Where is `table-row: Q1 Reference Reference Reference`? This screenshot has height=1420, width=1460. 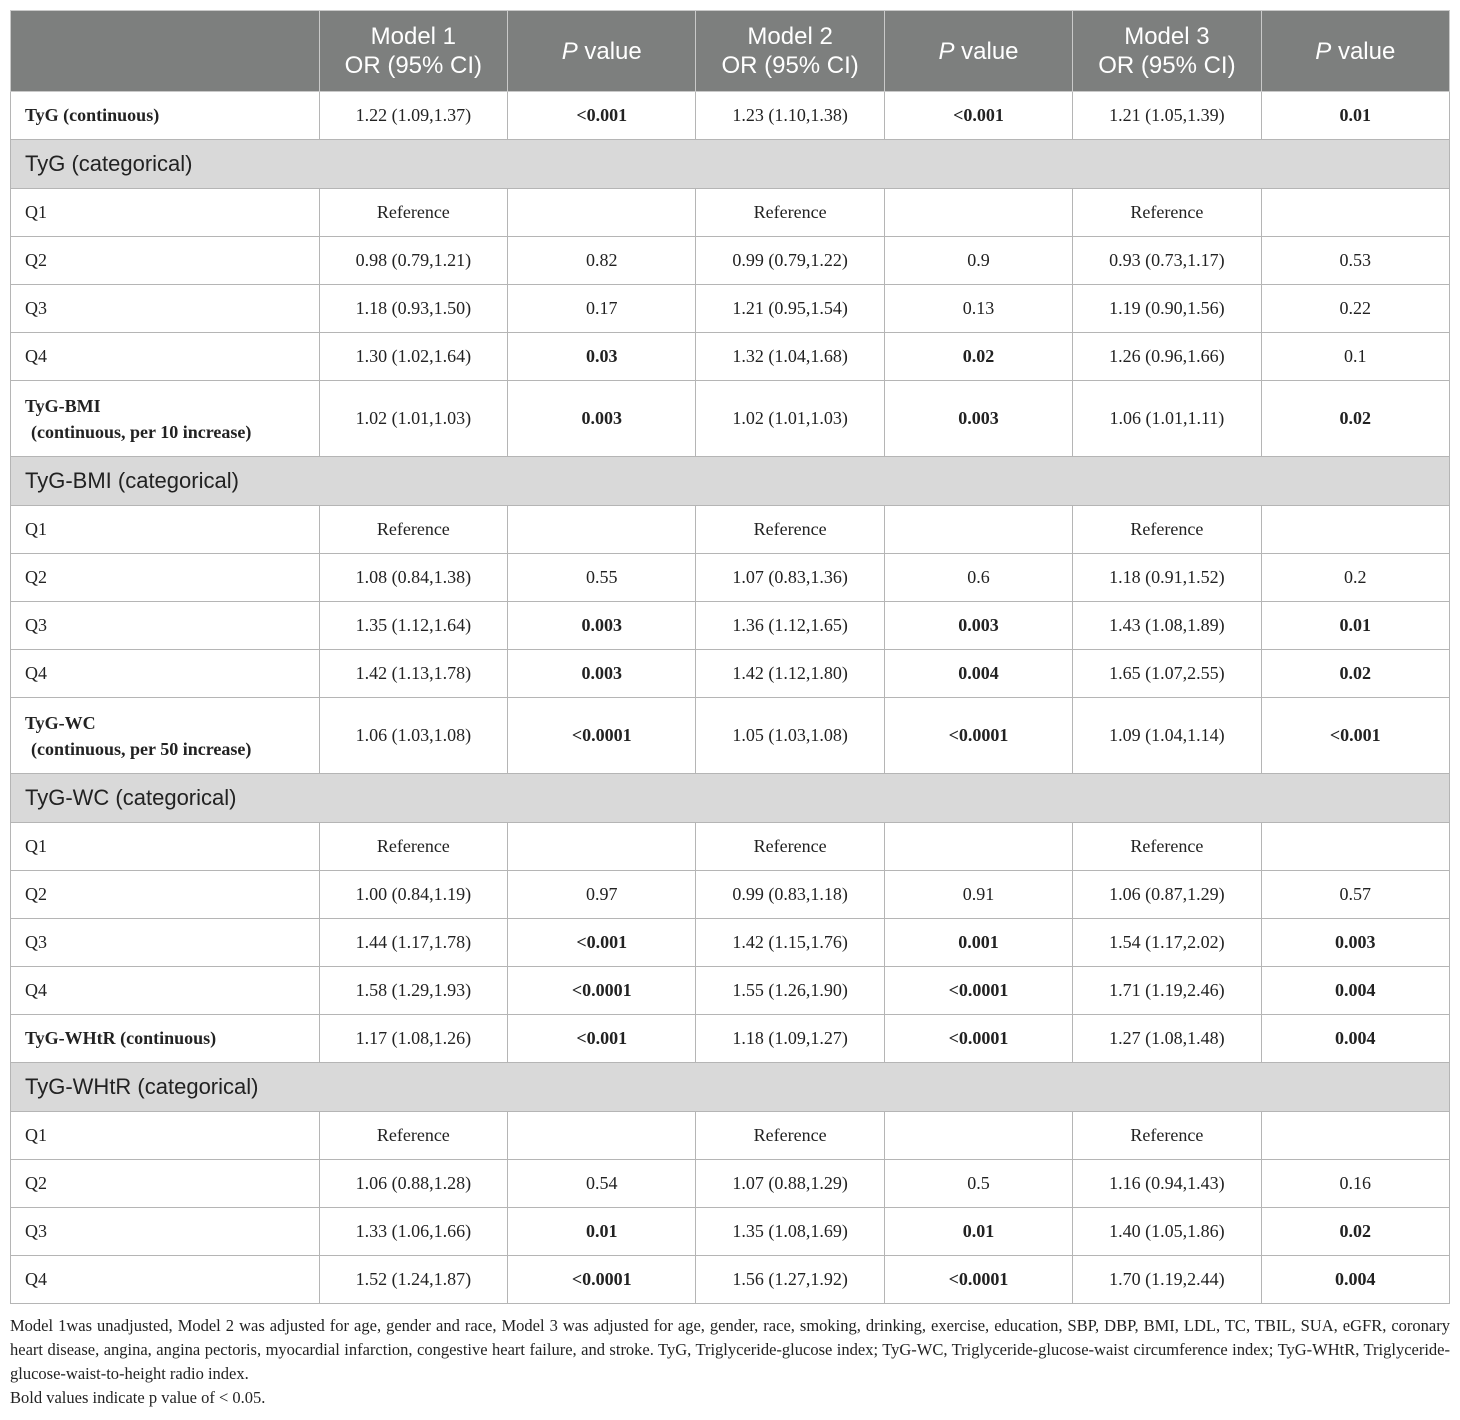
table-row: Q1 Reference Reference Reference is located at coordinates (730, 212).